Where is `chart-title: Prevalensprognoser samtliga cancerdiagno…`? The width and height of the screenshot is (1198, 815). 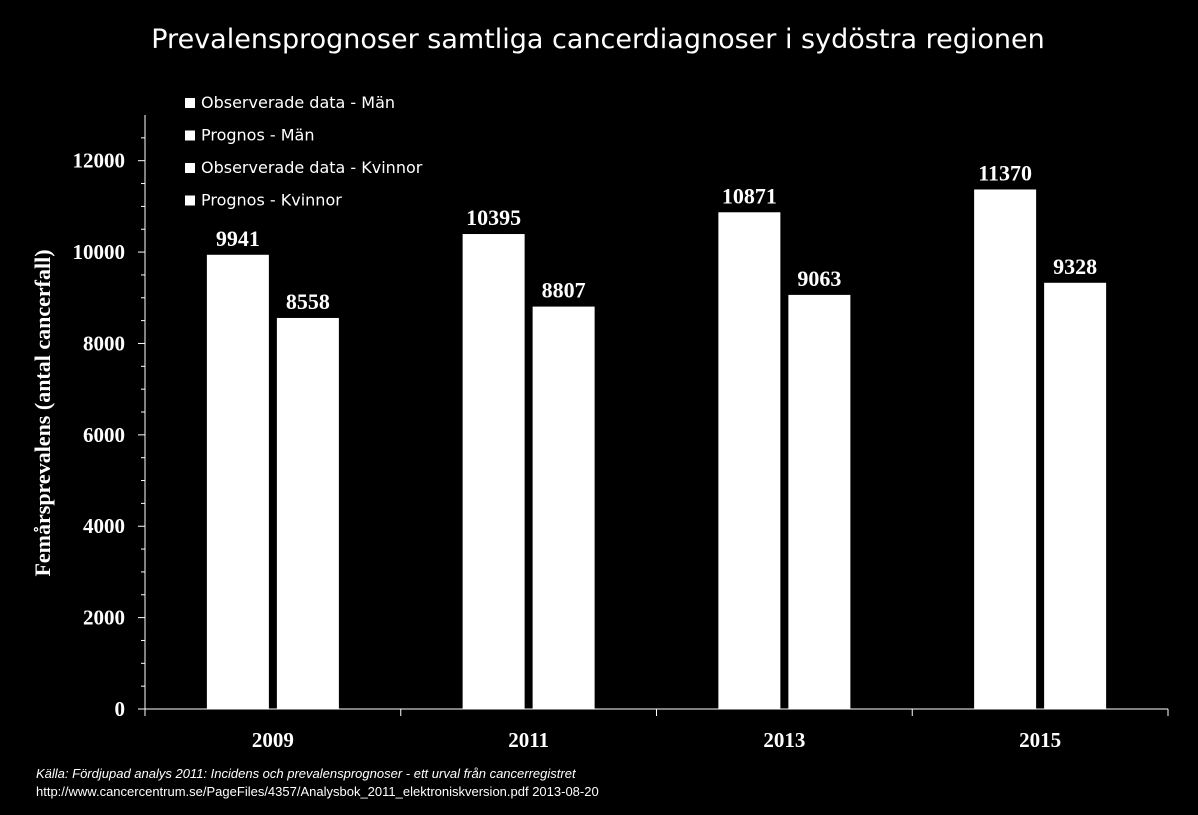
chart-title: Prevalensprognoser samtliga cancerdiagno… is located at coordinates (598, 39).